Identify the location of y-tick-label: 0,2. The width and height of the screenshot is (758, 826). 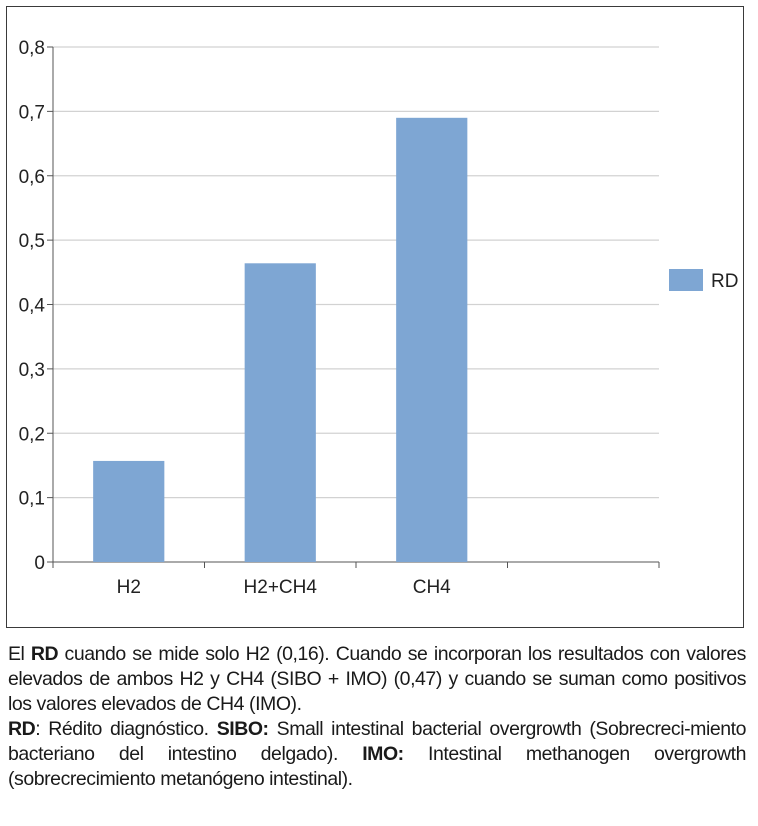
(32, 434).